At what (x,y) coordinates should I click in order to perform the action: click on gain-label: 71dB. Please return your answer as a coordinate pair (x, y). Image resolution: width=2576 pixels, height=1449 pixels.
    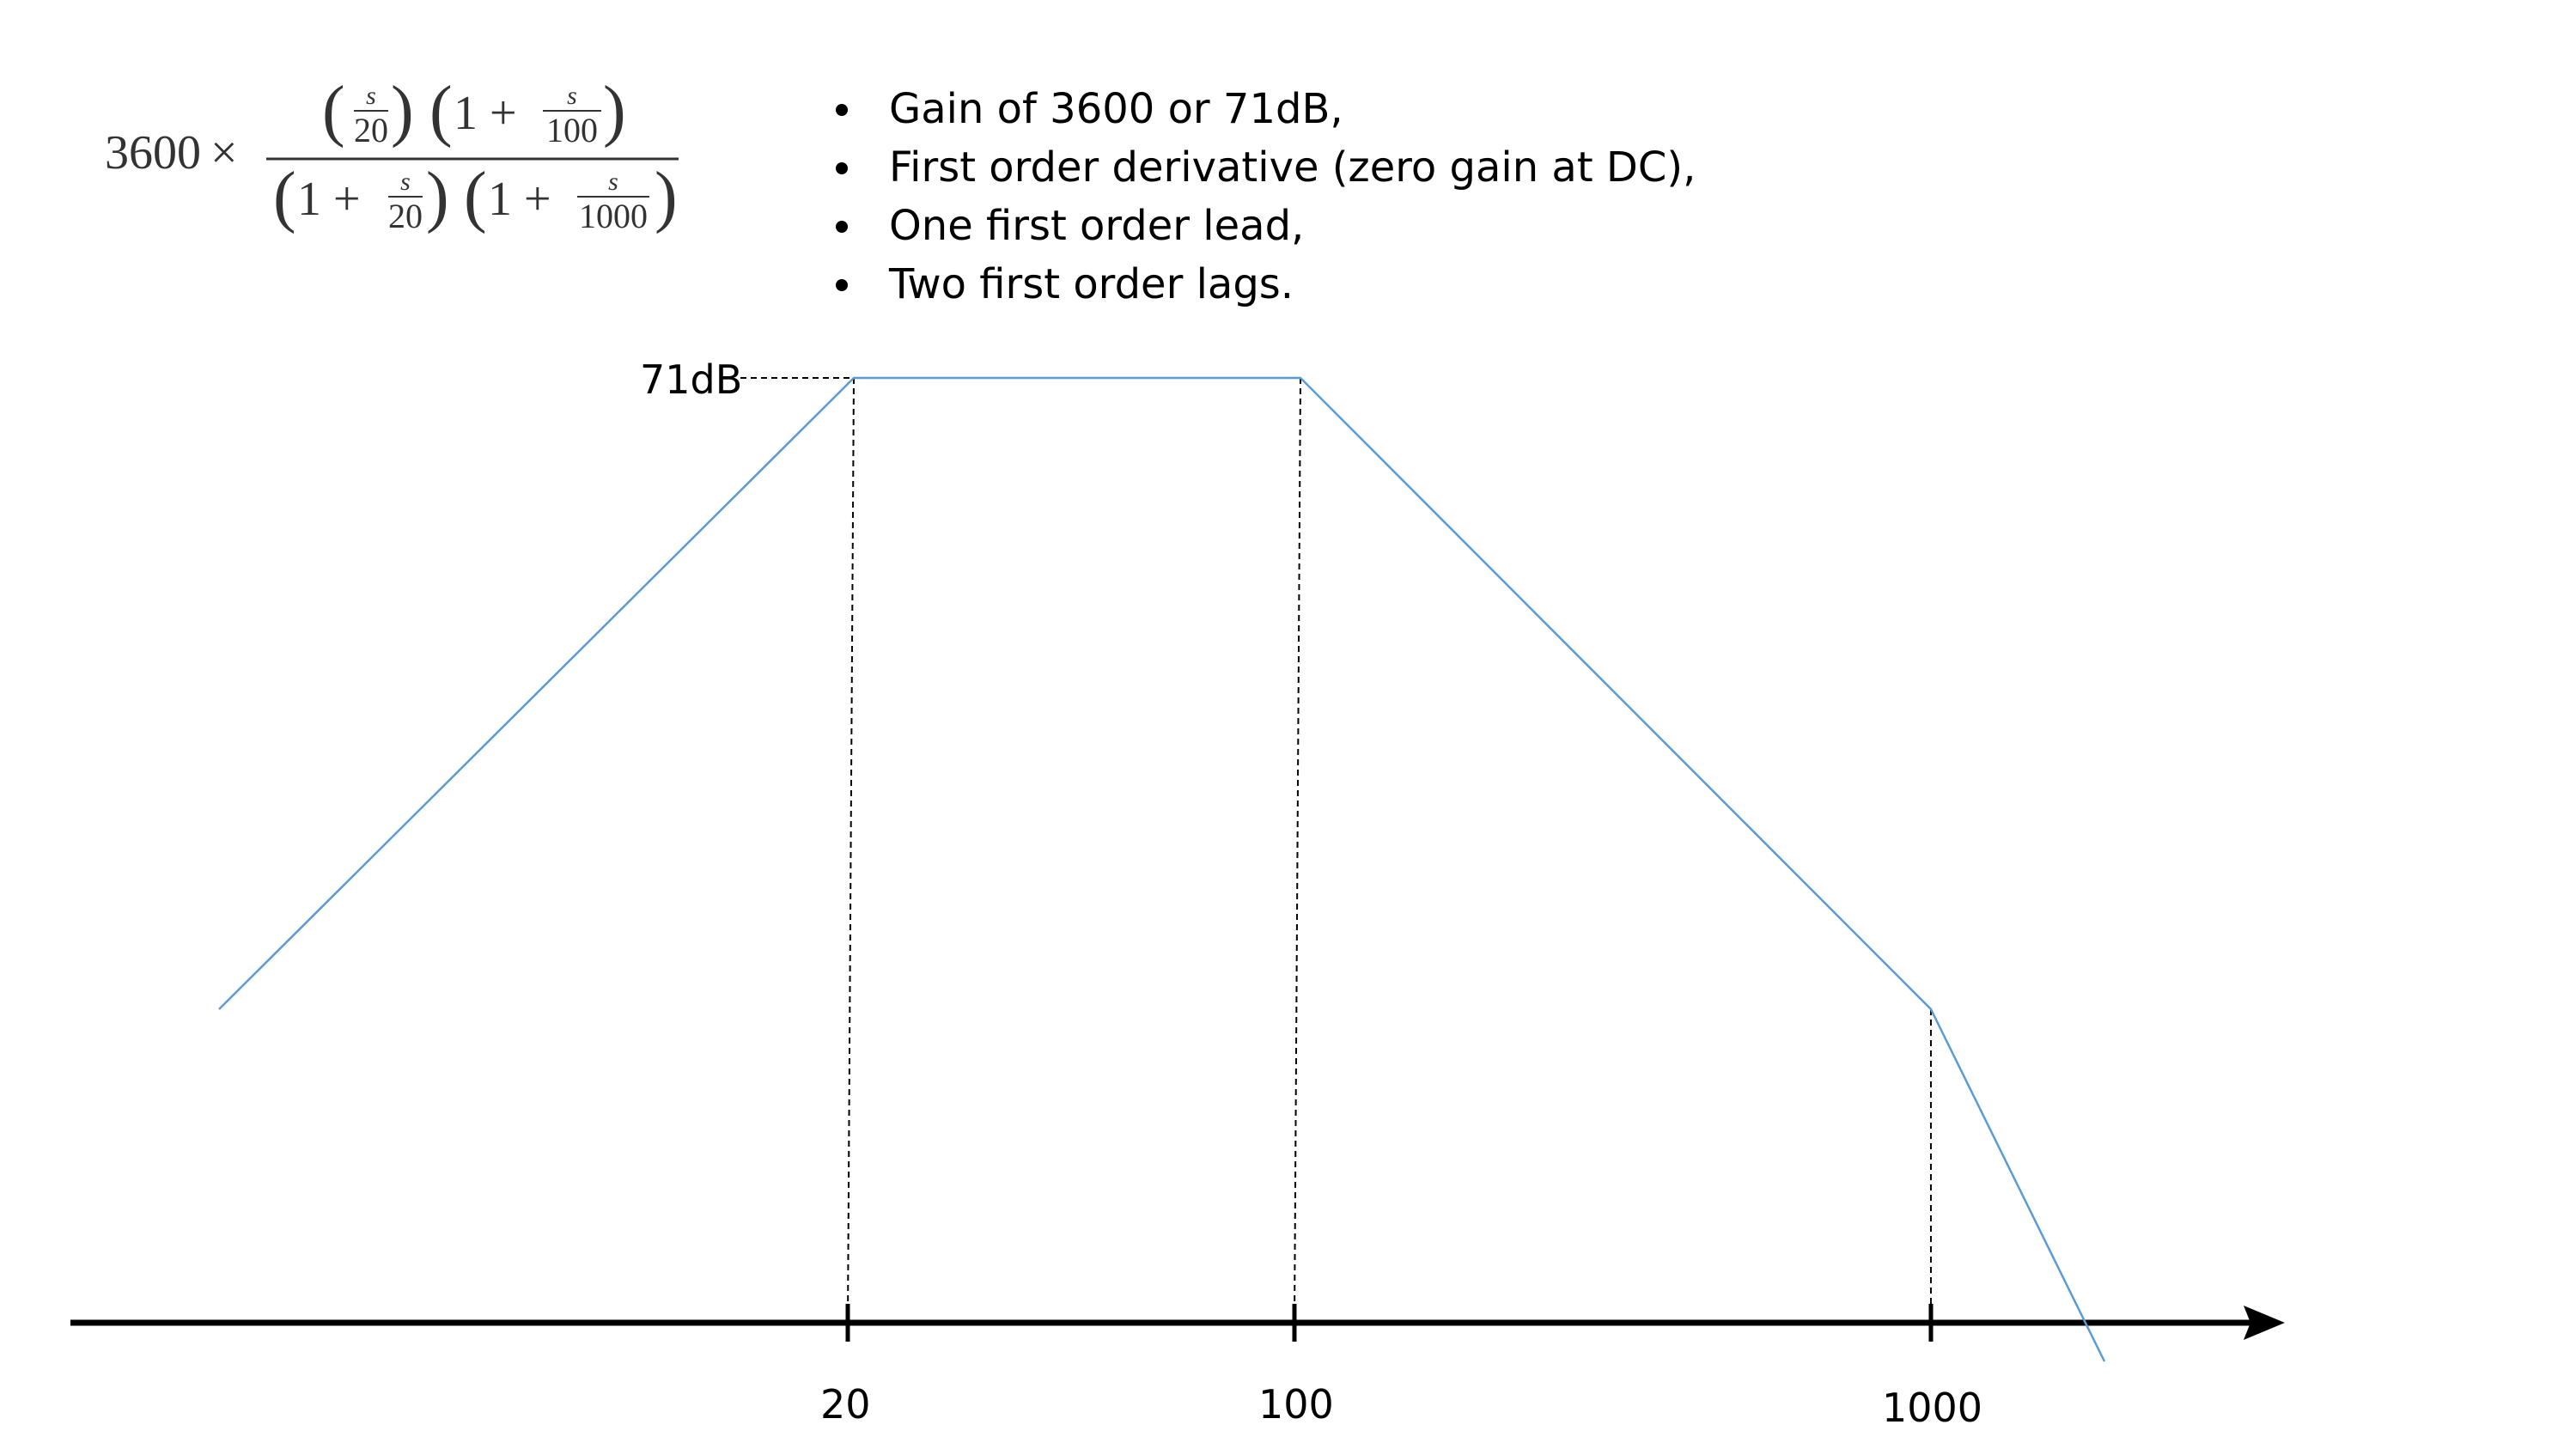
    Looking at the image, I should click on (691, 379).